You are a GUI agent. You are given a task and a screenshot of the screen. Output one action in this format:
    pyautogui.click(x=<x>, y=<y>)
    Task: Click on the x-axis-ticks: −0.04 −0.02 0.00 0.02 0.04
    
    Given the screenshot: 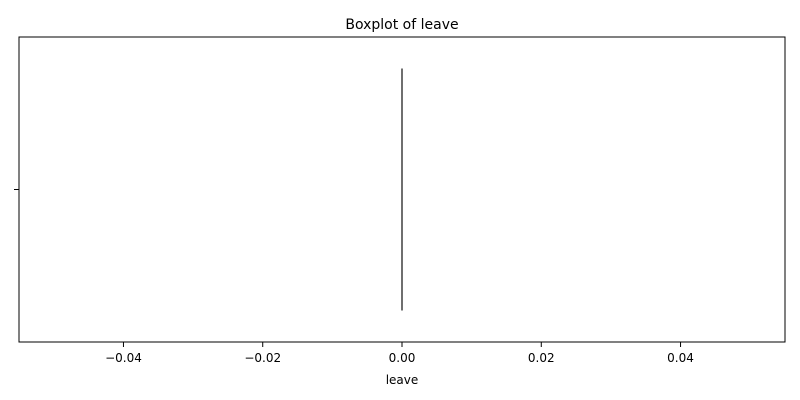 What is the action you would take?
    pyautogui.click(x=399, y=353)
    